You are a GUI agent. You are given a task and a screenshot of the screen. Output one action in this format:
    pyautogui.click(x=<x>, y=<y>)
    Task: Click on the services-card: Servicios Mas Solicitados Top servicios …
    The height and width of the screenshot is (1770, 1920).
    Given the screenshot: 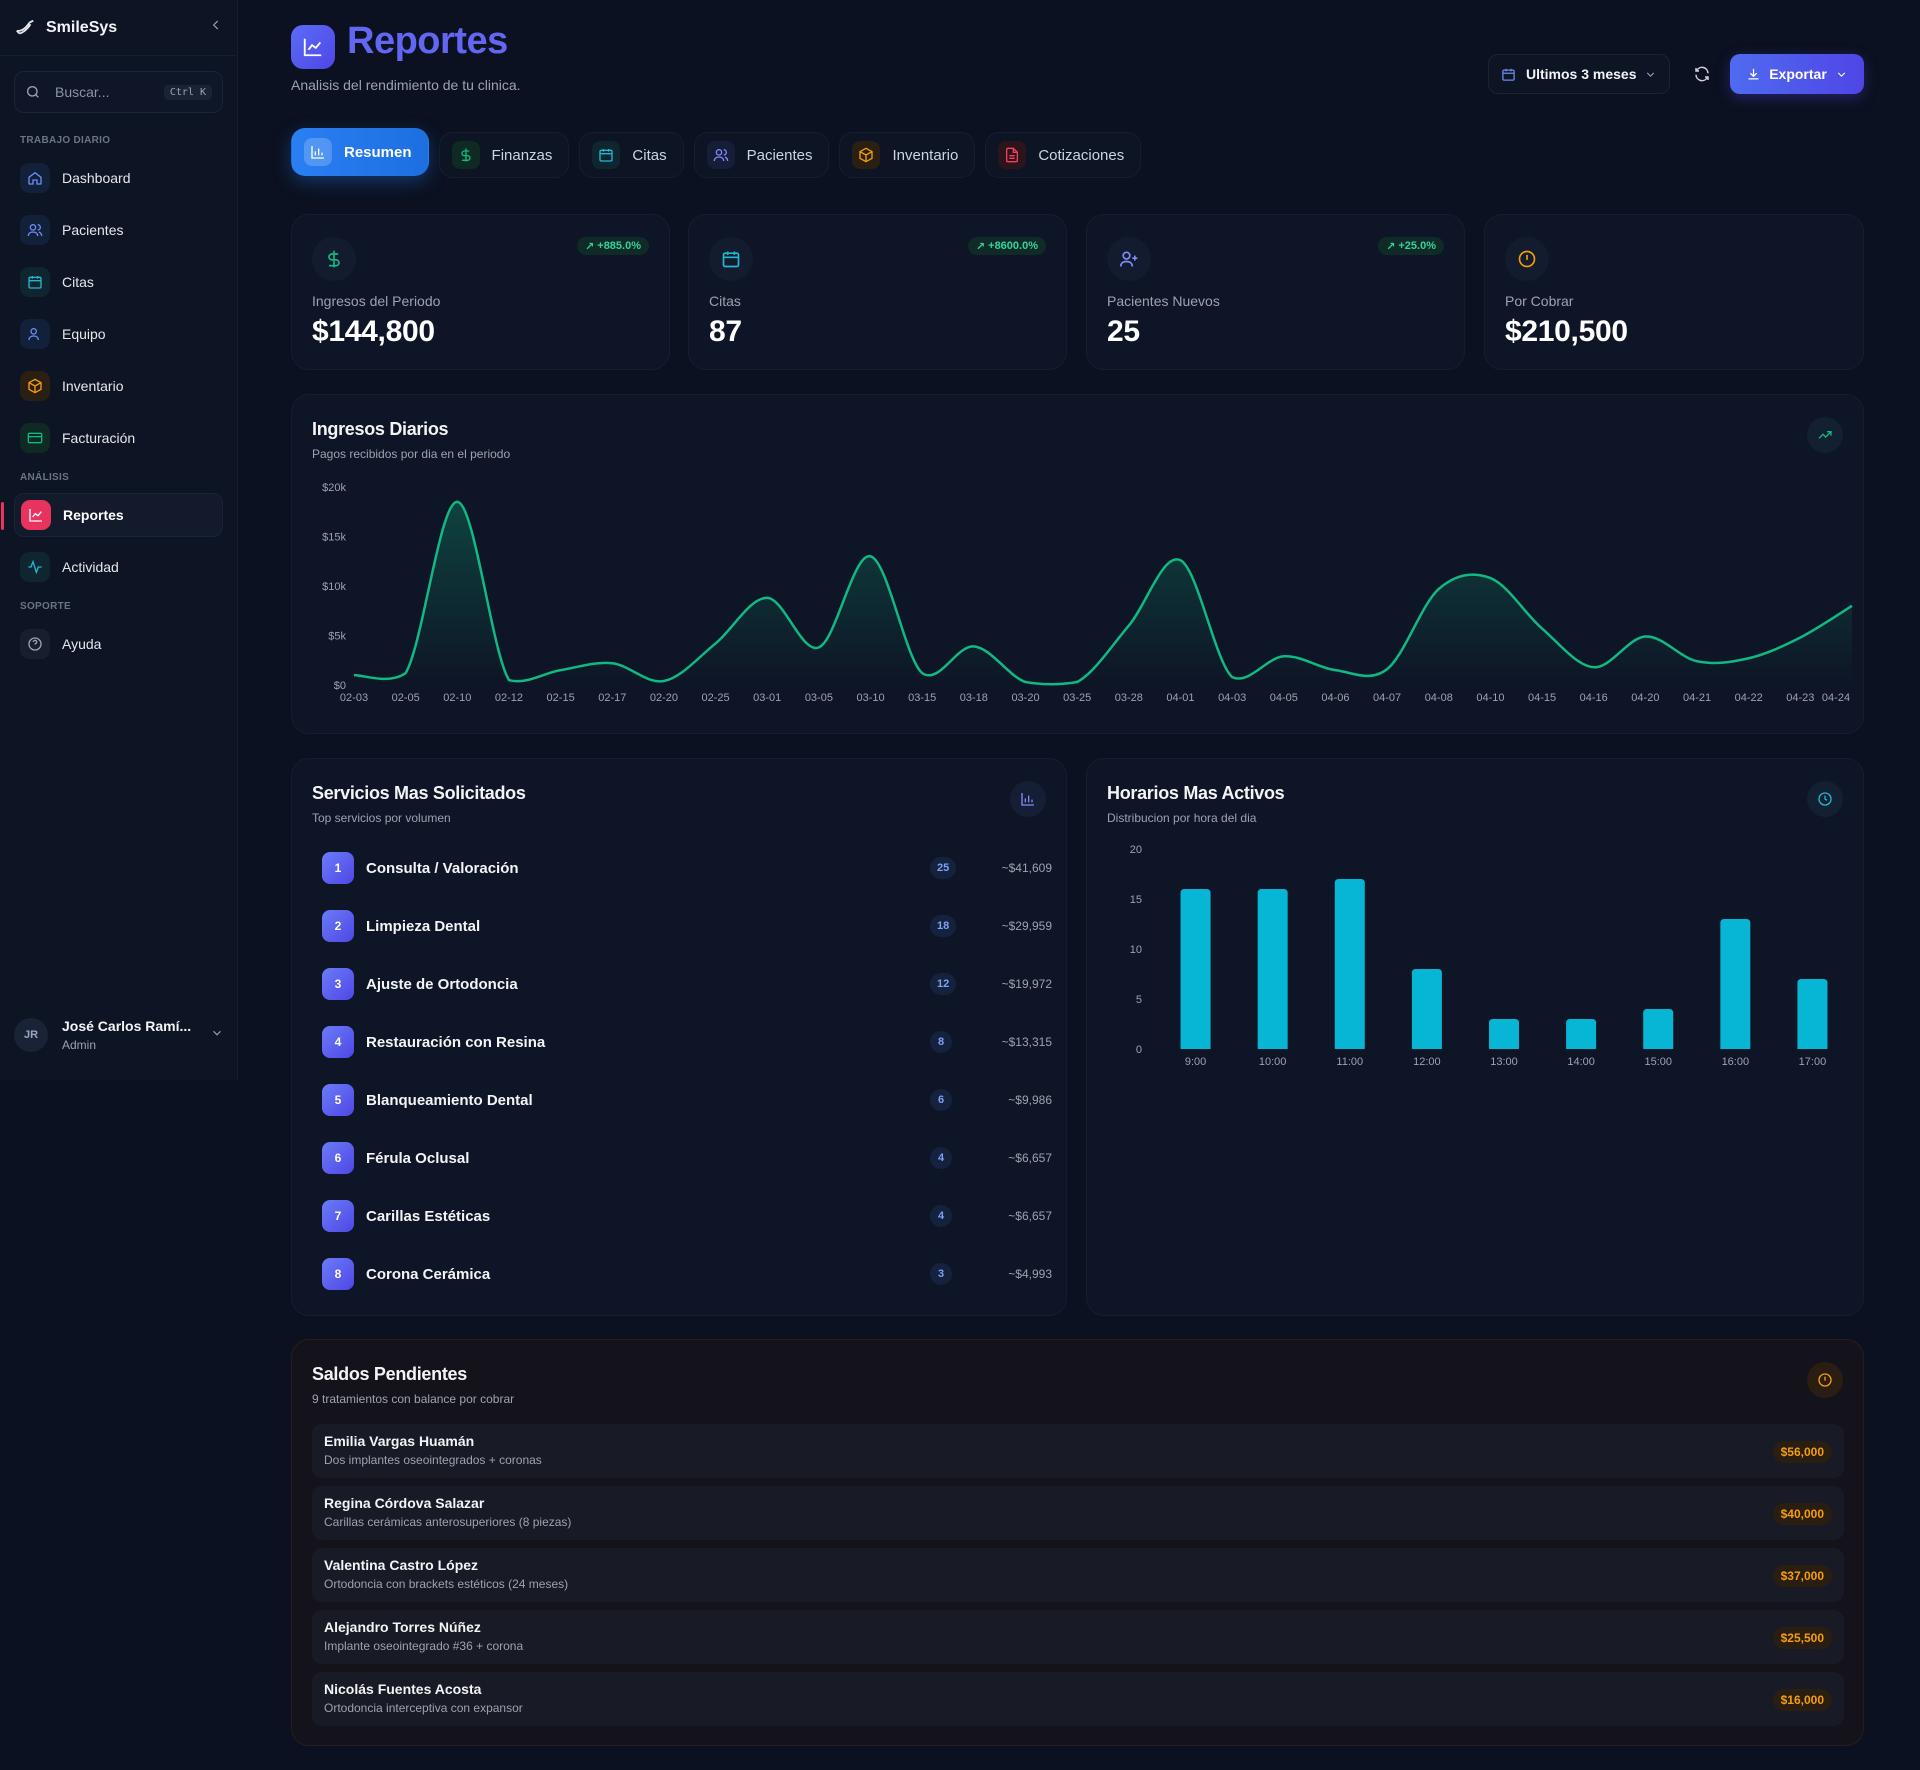 What is the action you would take?
    pyautogui.click(x=679, y=1037)
    